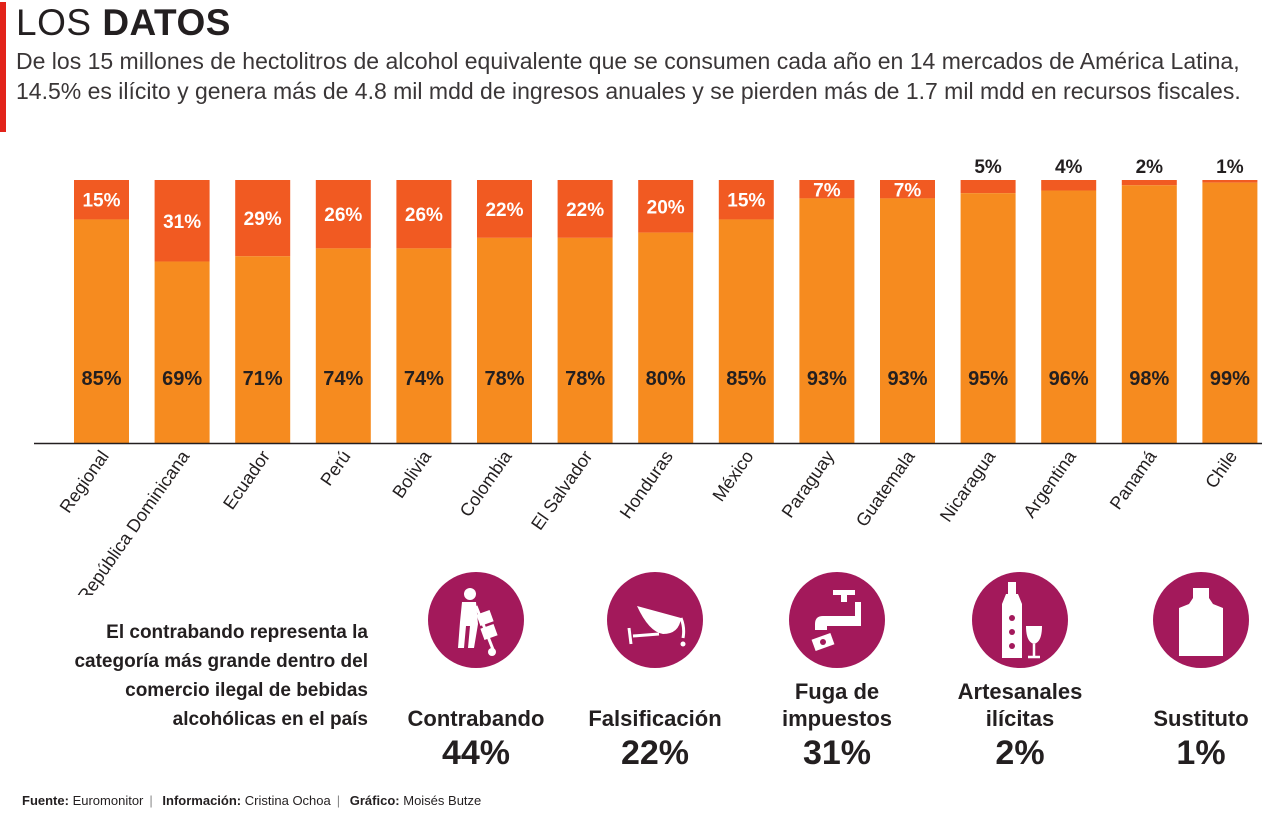 Image resolution: width=1288 pixels, height=815 pixels. What do you see at coordinates (907, 379) in the screenshot?
I see `label-legal-10: 93%` at bounding box center [907, 379].